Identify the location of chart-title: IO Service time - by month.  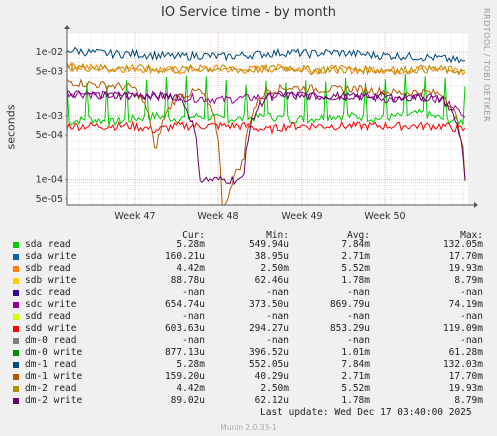
(248, 12).